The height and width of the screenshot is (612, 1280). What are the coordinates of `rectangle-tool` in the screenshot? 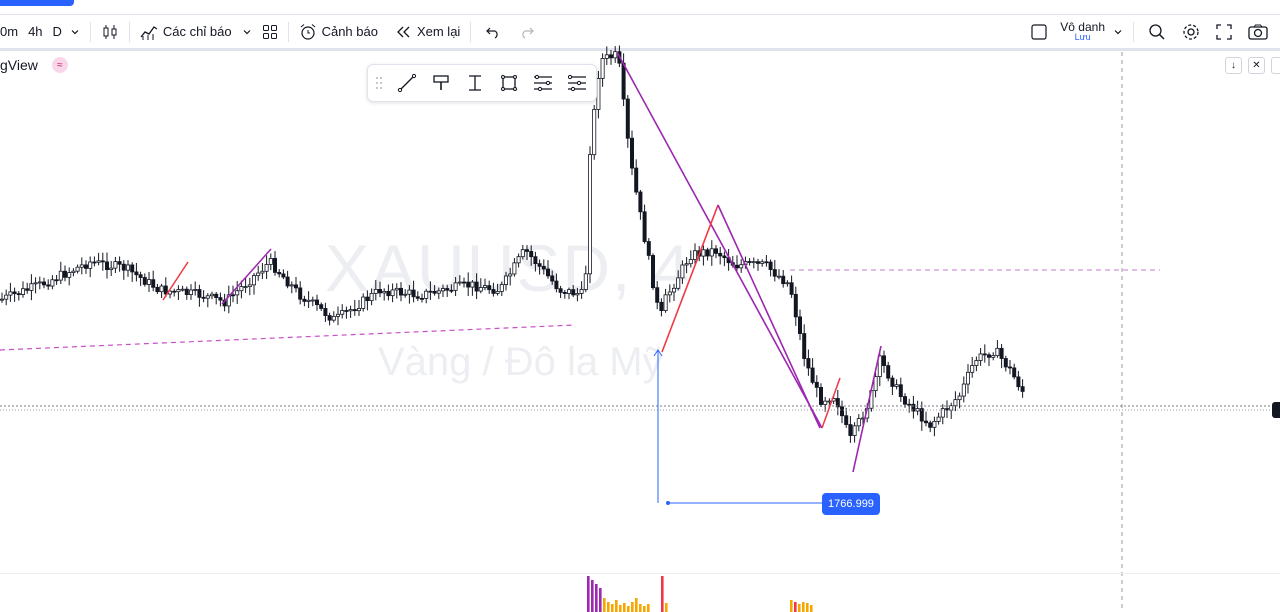 It's located at (509, 83).